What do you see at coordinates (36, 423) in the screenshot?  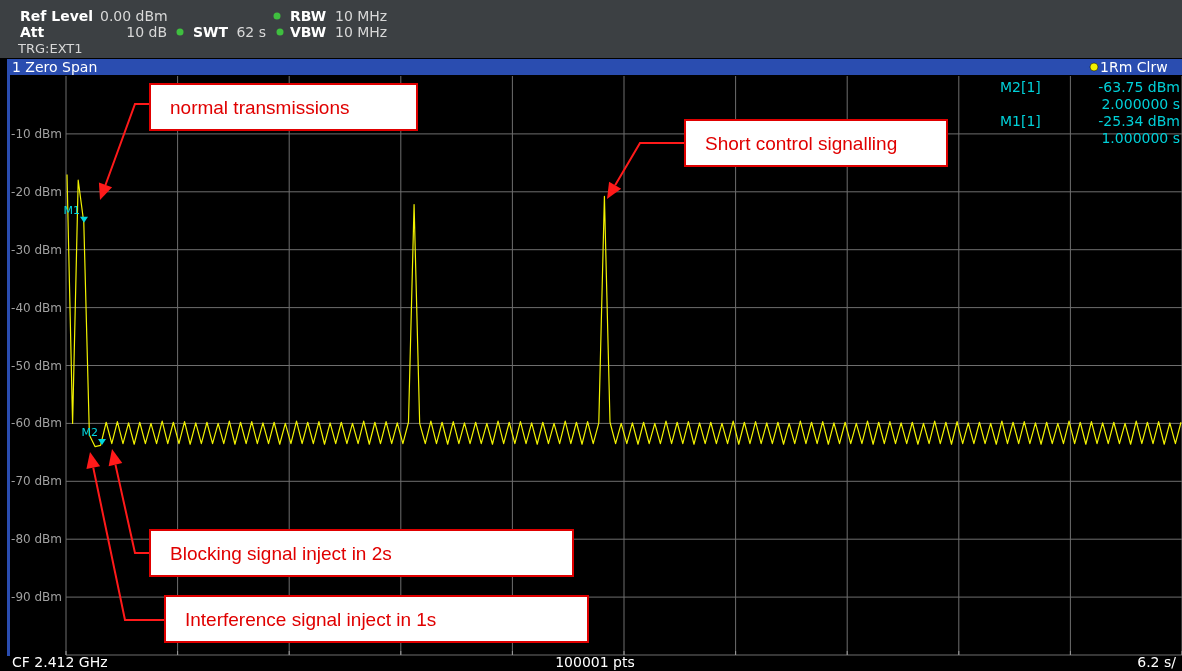 I see `y-tick-label: -60 dBm` at bounding box center [36, 423].